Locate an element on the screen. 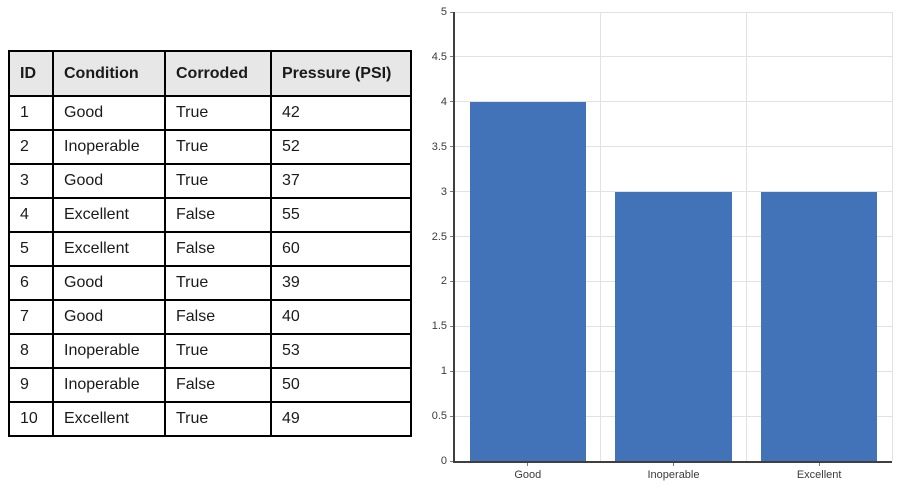 This screenshot has height=487, width=904. table-row: 5 Excellent False 60 is located at coordinates (210, 249).